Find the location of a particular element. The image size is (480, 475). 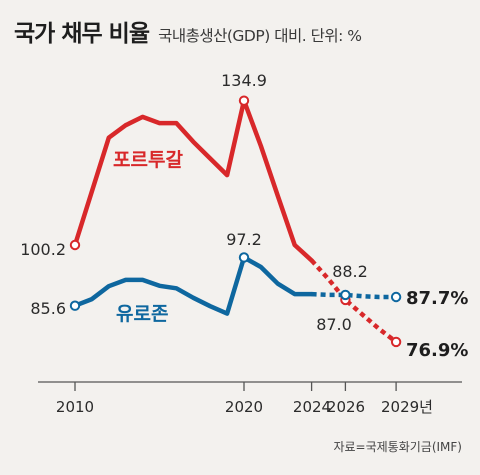

eurozone-series-label: 유로존 is located at coordinates (142, 314).